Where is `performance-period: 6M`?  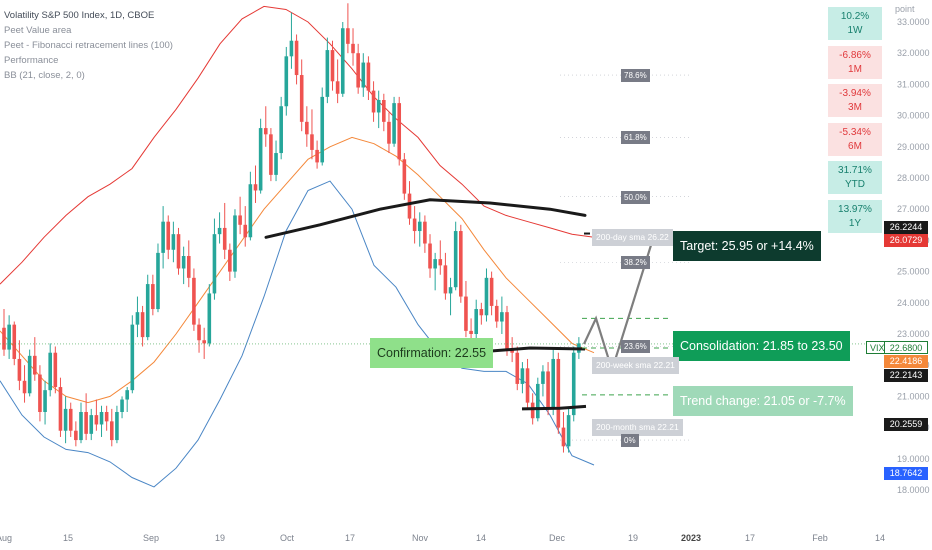 performance-period: 6M is located at coordinates (855, 146).